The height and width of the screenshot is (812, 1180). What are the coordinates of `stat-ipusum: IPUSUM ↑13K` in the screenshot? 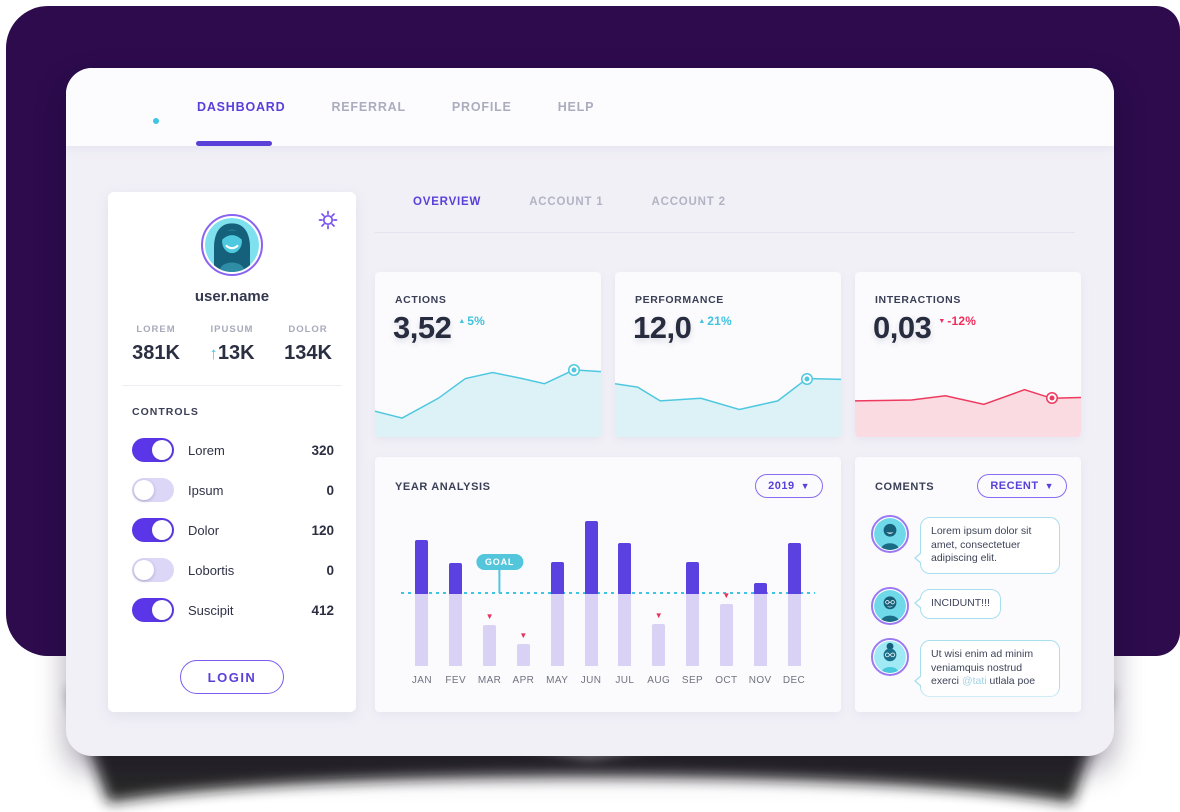 It's located at (232, 344).